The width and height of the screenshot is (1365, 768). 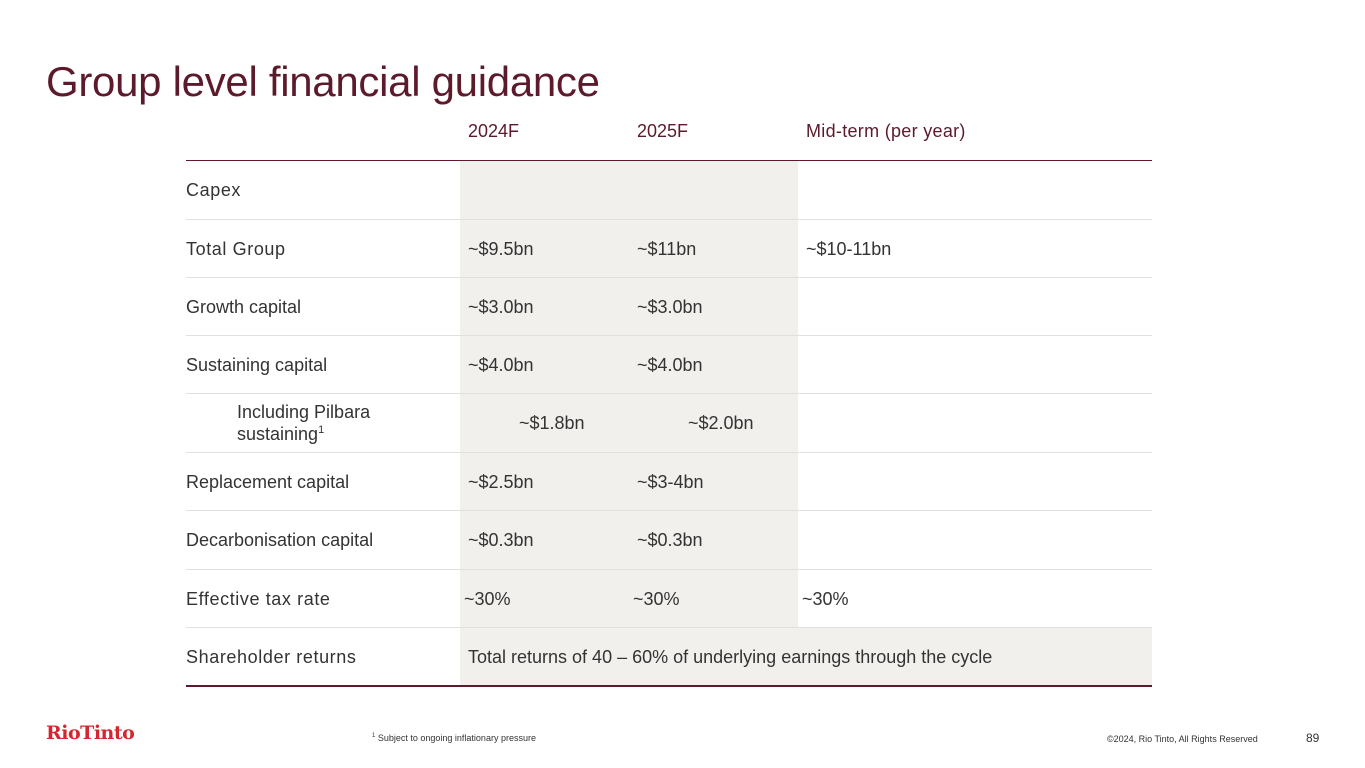 I want to click on page-number: 89, so click(x=1313, y=738).